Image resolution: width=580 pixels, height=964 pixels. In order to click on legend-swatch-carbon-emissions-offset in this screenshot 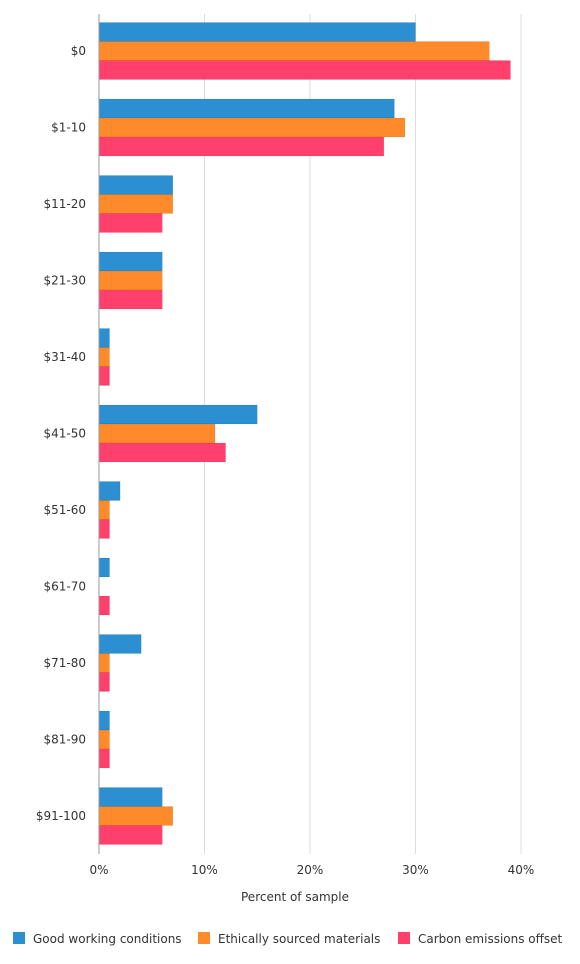, I will do `click(404, 938)`.